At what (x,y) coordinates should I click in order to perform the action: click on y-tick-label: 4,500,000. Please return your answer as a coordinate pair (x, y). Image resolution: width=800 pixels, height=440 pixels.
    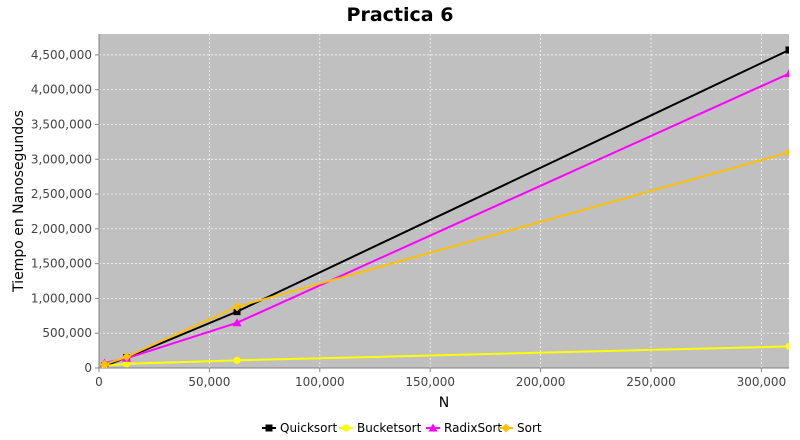
    Looking at the image, I should click on (61, 55).